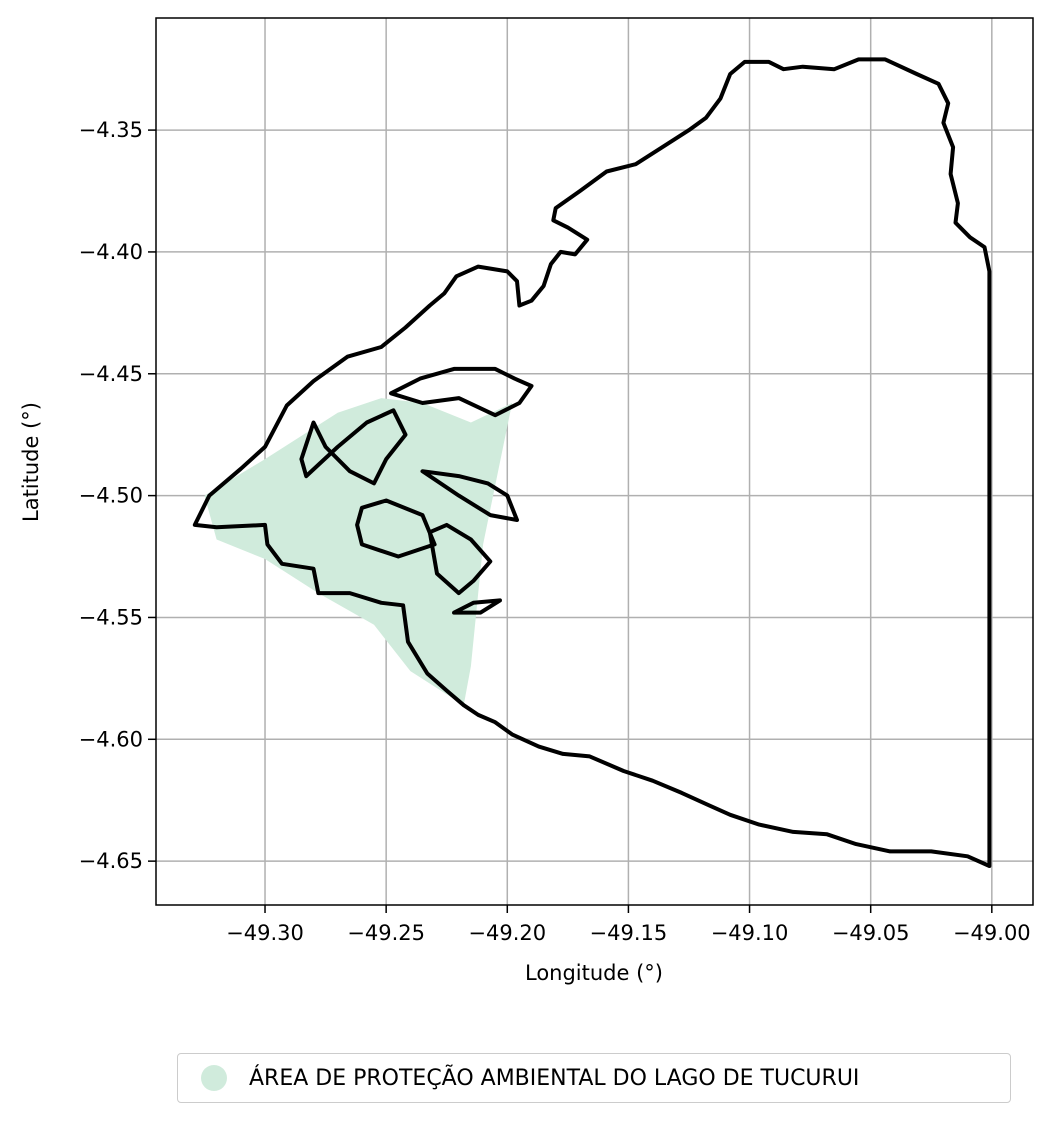 The height and width of the screenshot is (1124, 1062). What do you see at coordinates (629, 933) in the screenshot?
I see `x-tick-label: −49.15` at bounding box center [629, 933].